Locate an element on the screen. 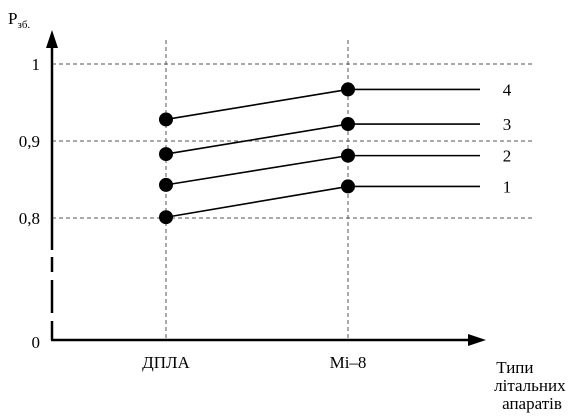  y-tick-label: 0,9 is located at coordinates (29, 141).